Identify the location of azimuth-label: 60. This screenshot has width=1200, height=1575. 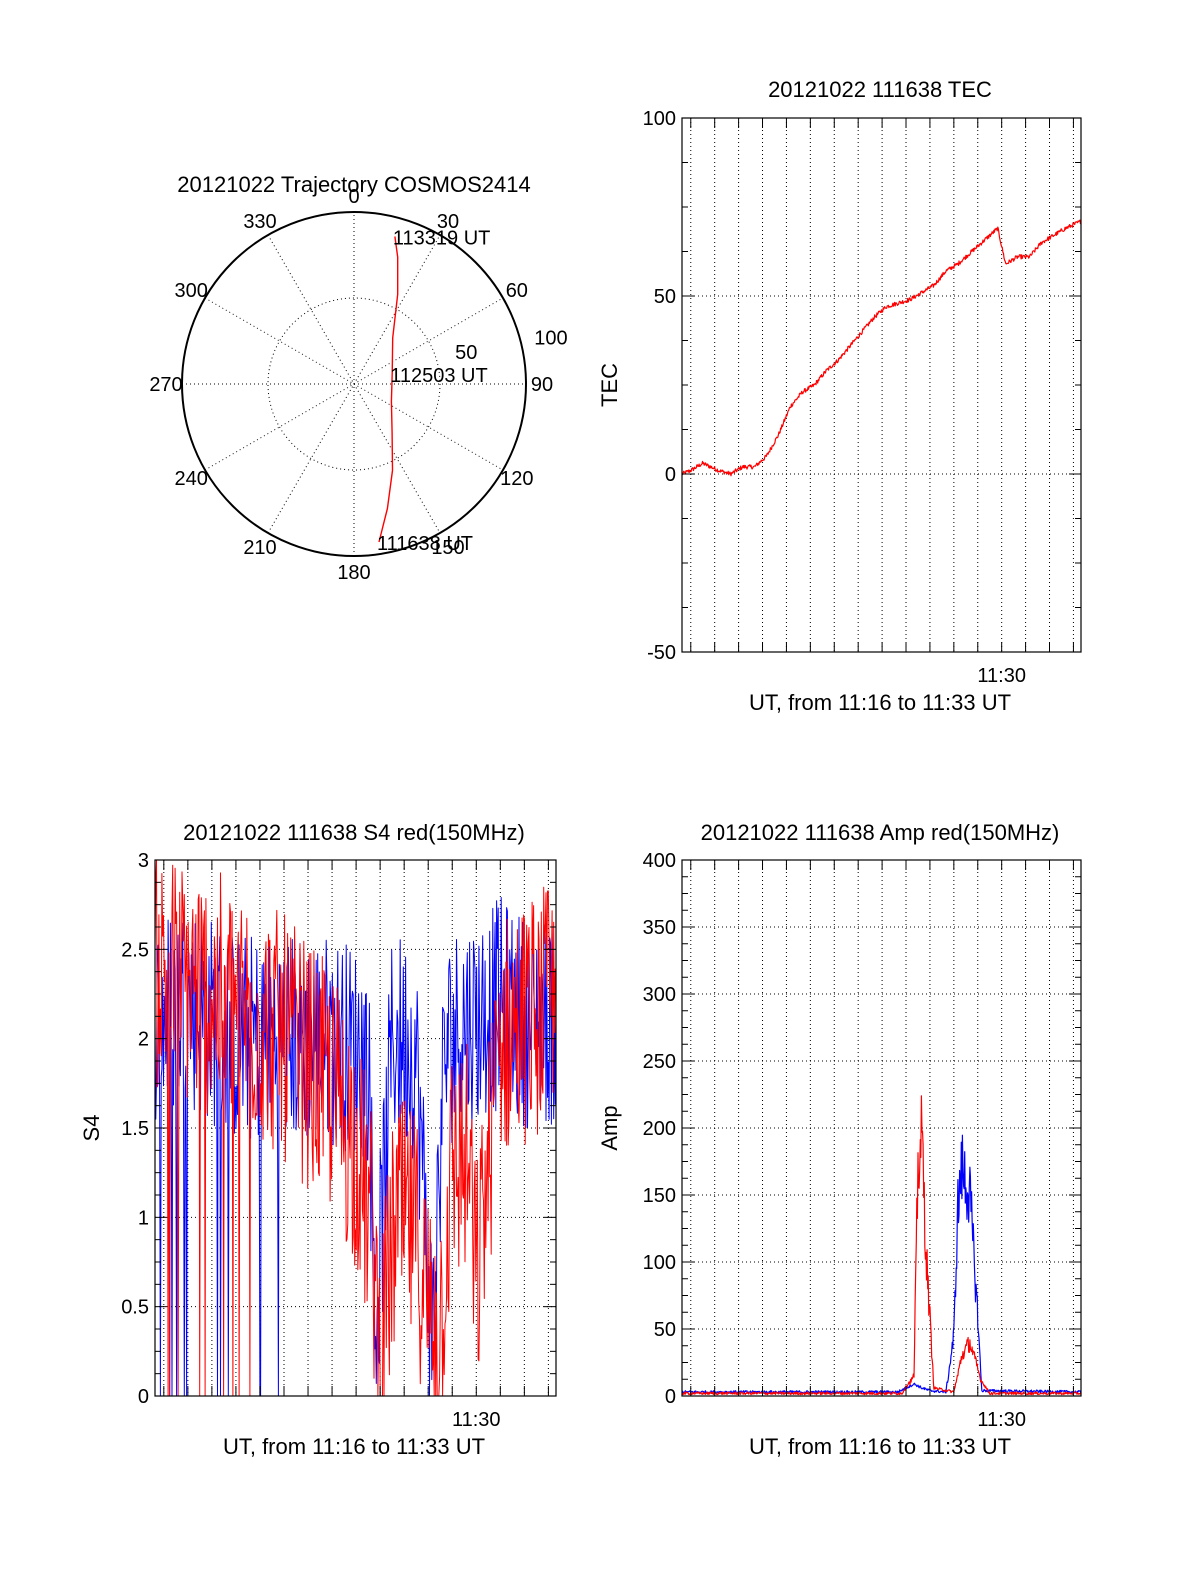
(517, 291).